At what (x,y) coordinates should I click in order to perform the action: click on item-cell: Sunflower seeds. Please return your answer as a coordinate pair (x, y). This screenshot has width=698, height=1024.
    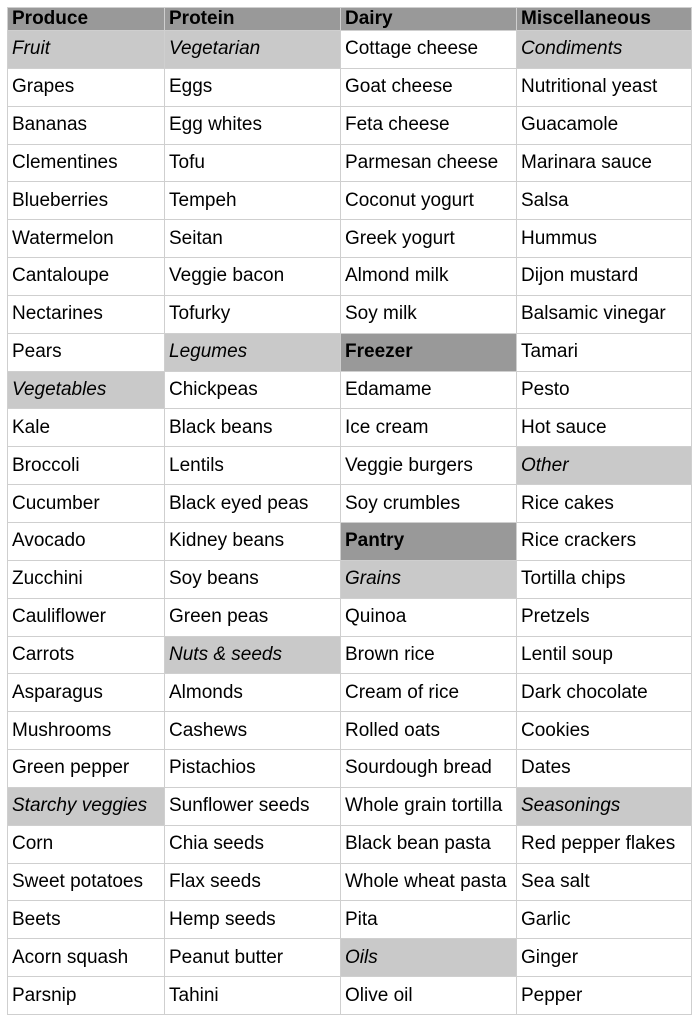
    Looking at the image, I should click on (252, 806).